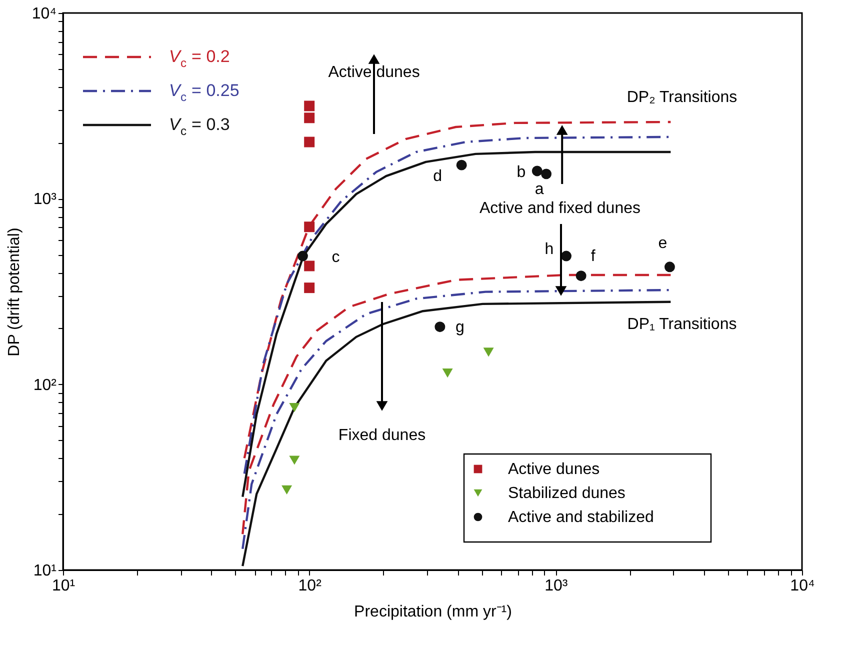 This screenshot has width=856, height=647. Describe the element at coordinates (593, 256) in the screenshot. I see `data-label: f` at that location.